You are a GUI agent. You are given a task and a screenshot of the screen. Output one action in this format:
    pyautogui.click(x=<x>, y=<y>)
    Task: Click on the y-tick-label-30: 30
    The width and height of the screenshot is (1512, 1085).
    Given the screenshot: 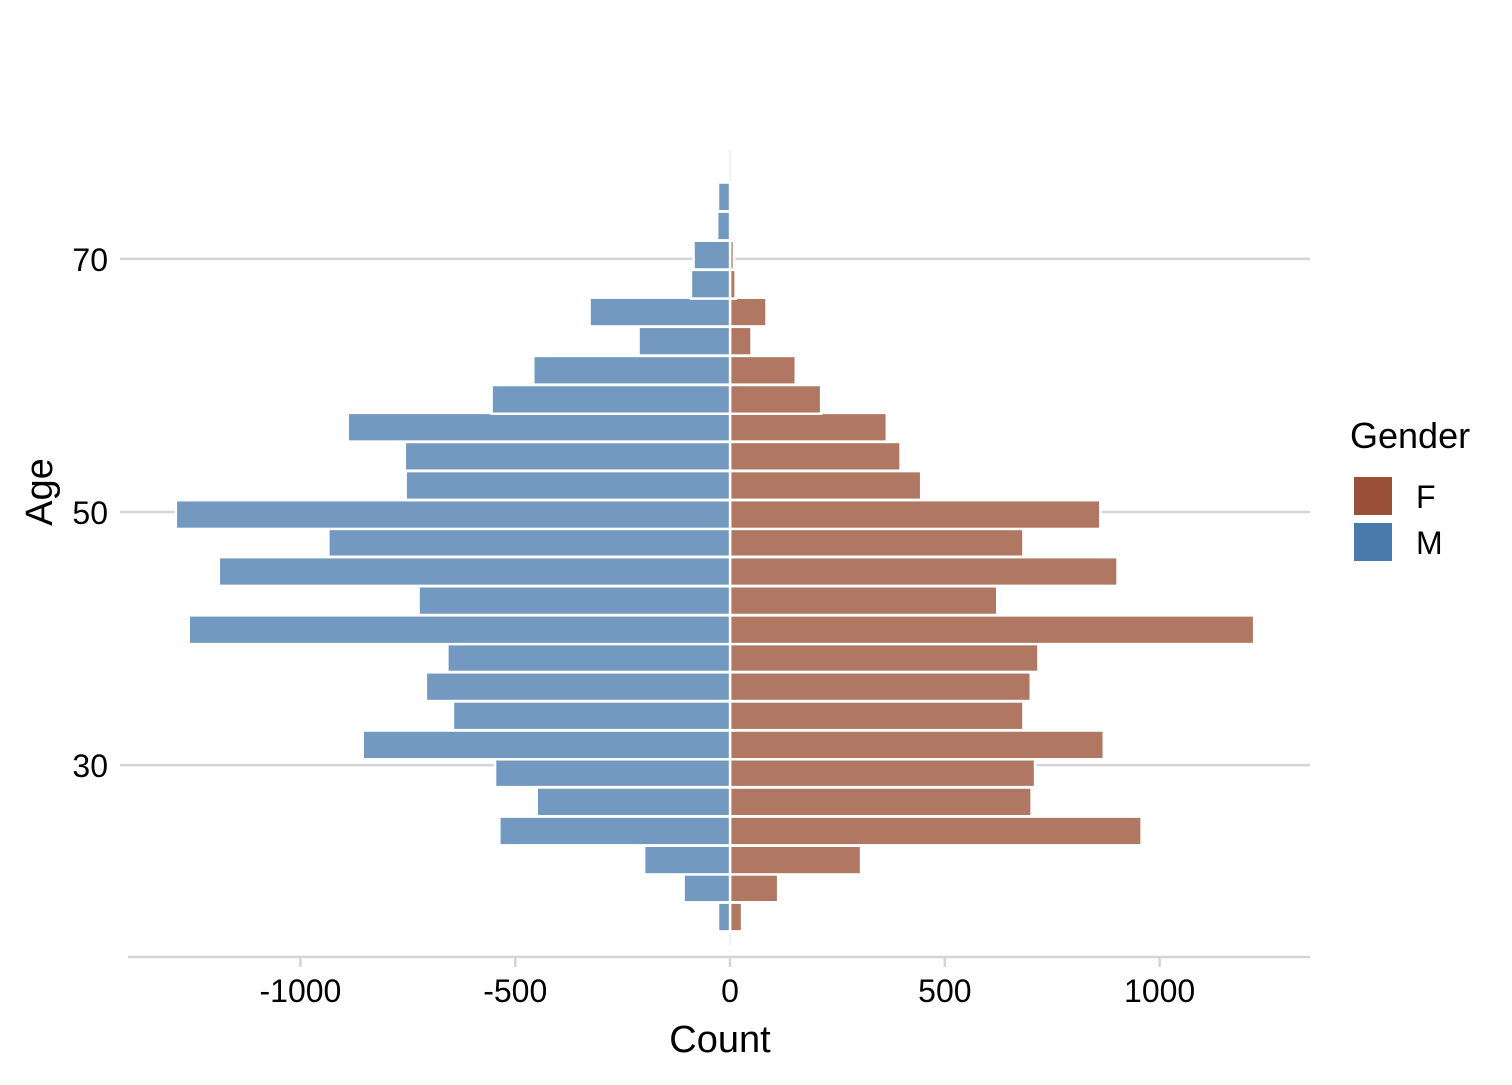 What is the action you would take?
    pyautogui.click(x=90, y=766)
    